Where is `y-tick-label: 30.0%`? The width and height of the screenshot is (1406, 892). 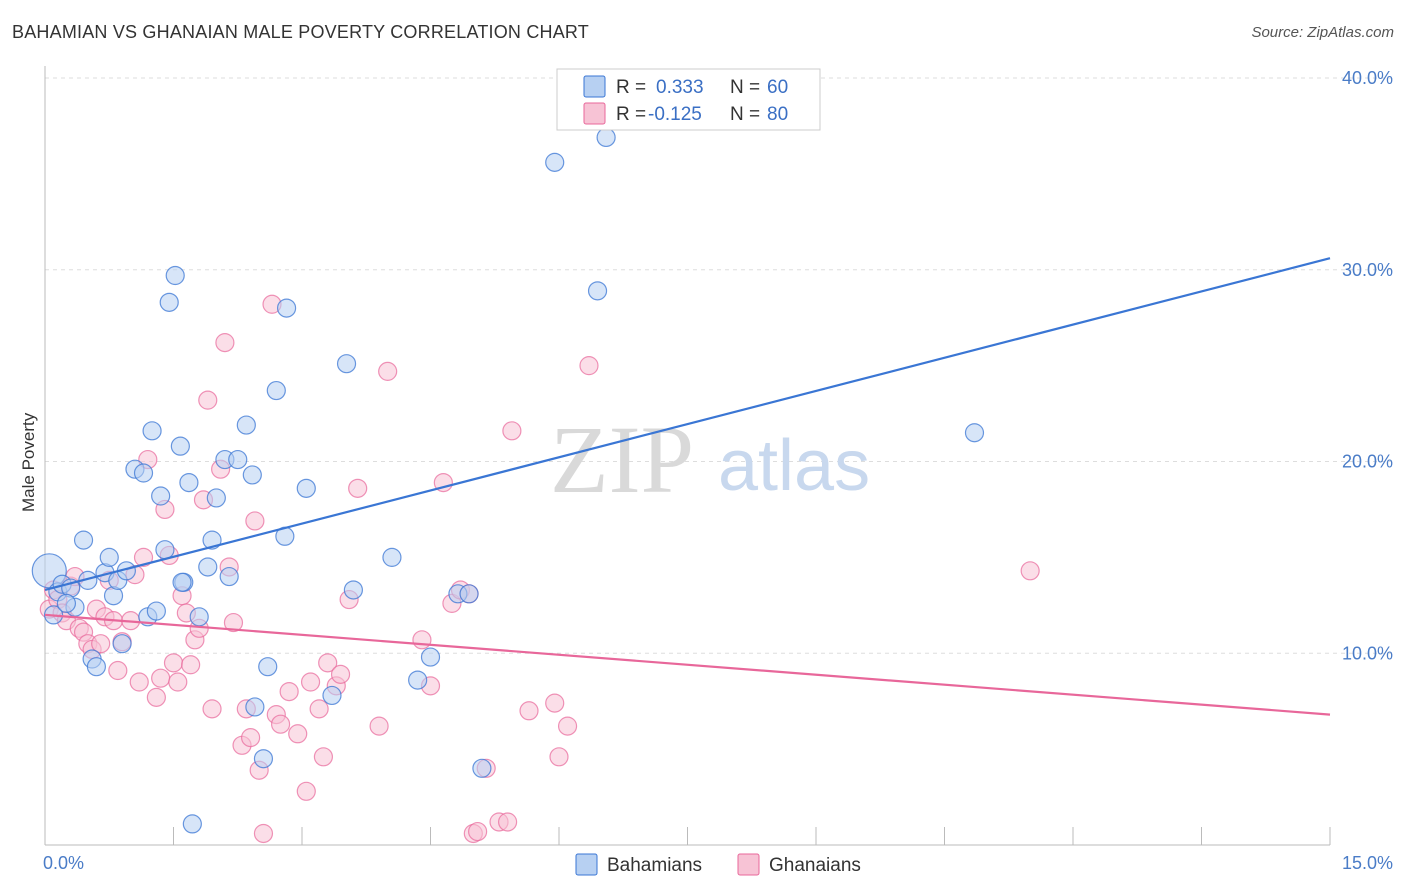
y-tick-label: 30.0% is located at coordinates (1367, 270).